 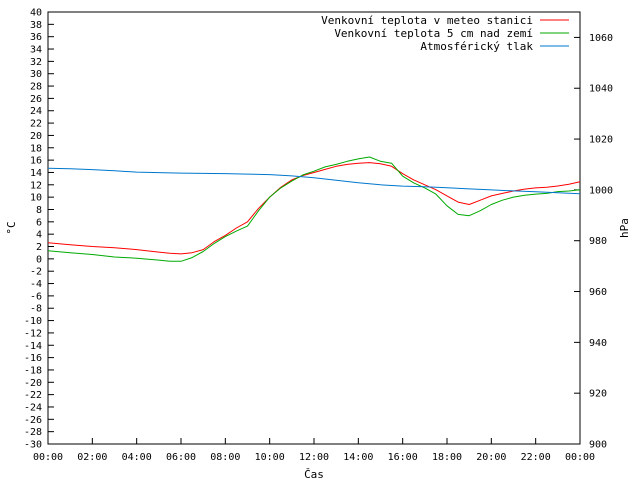 I want to click on left-tick-label: -26, so click(x=33, y=420).